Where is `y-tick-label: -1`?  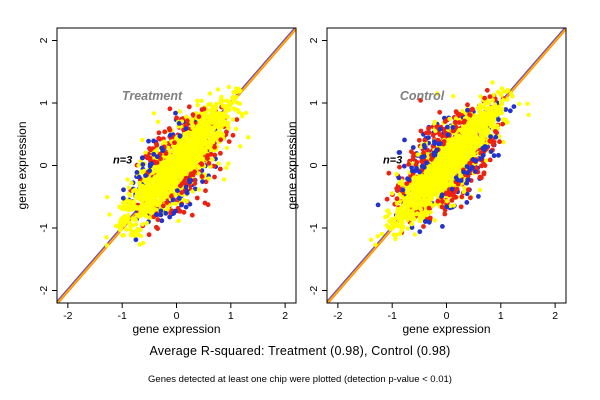
y-tick-label: -1 is located at coordinates (314, 227).